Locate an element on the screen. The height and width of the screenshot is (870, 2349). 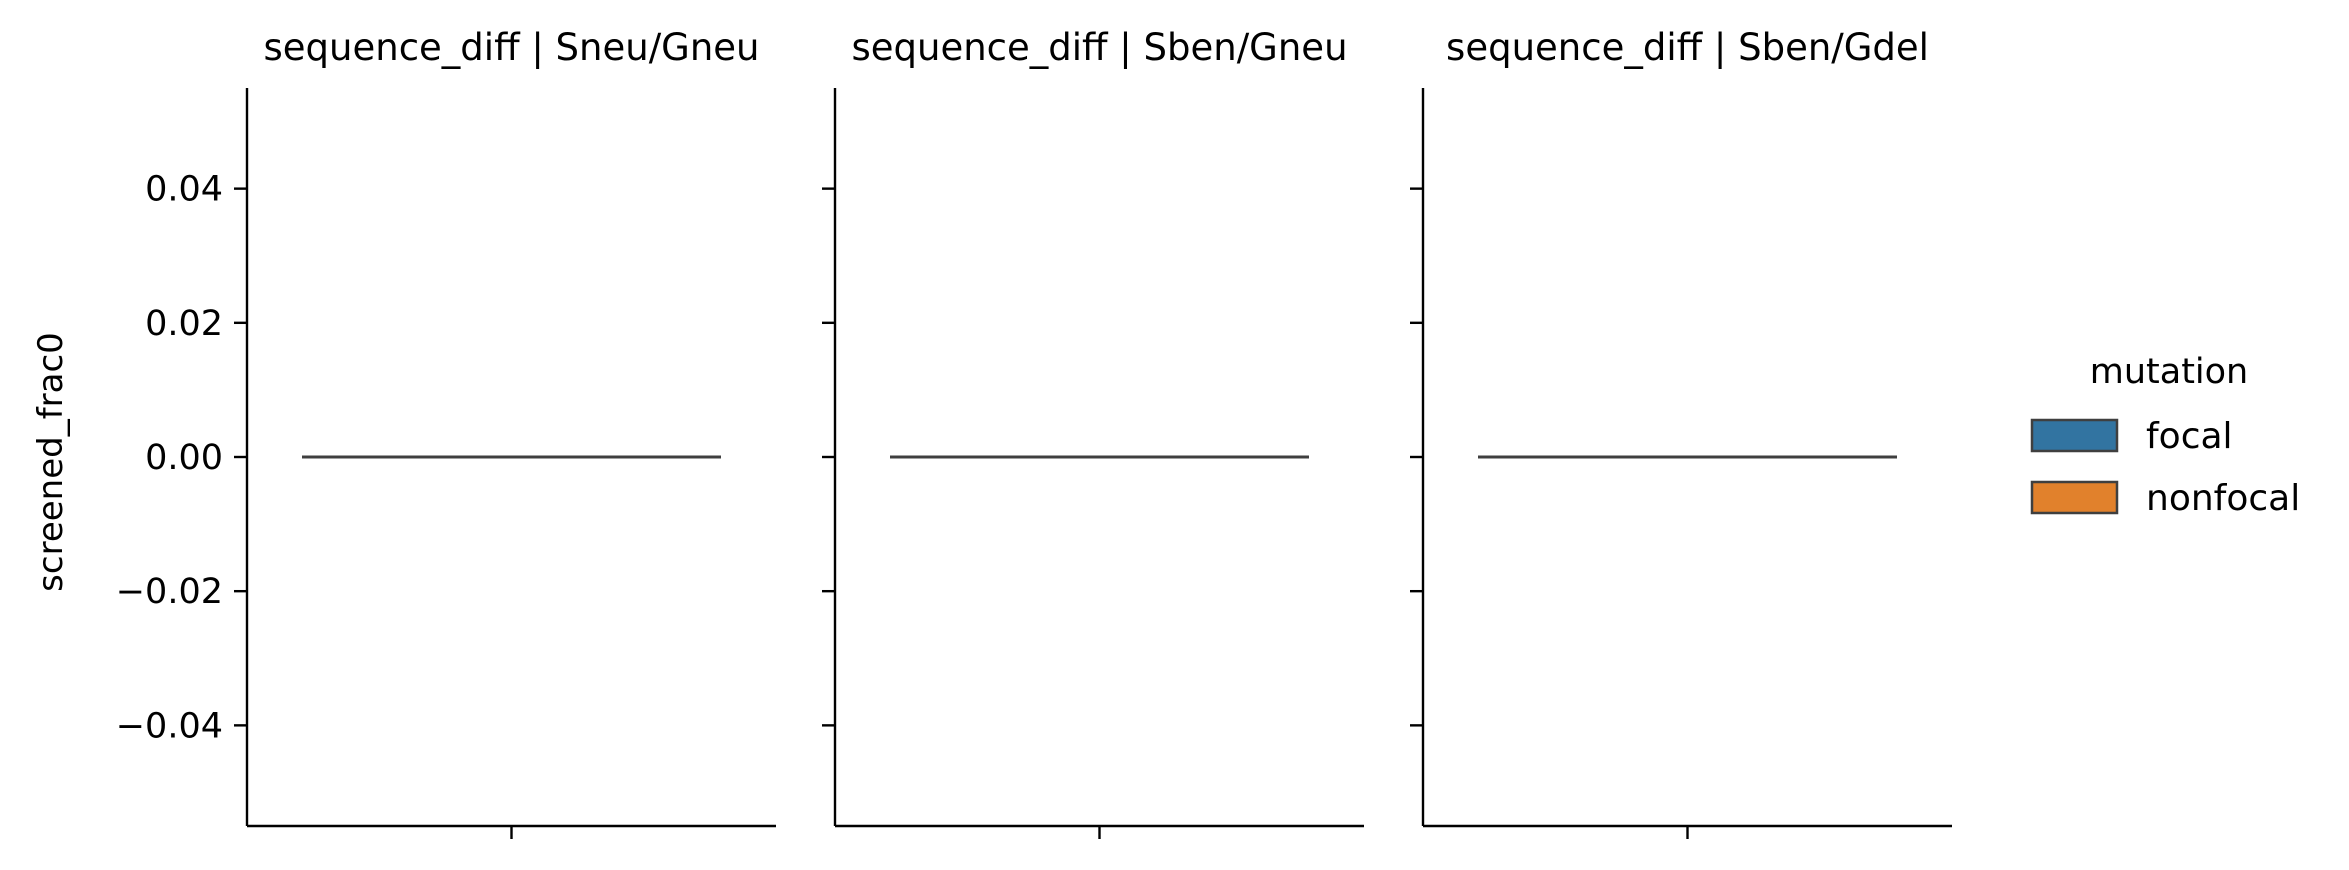
legend: mutation focal nonfocal is located at coordinates (2165, 435).